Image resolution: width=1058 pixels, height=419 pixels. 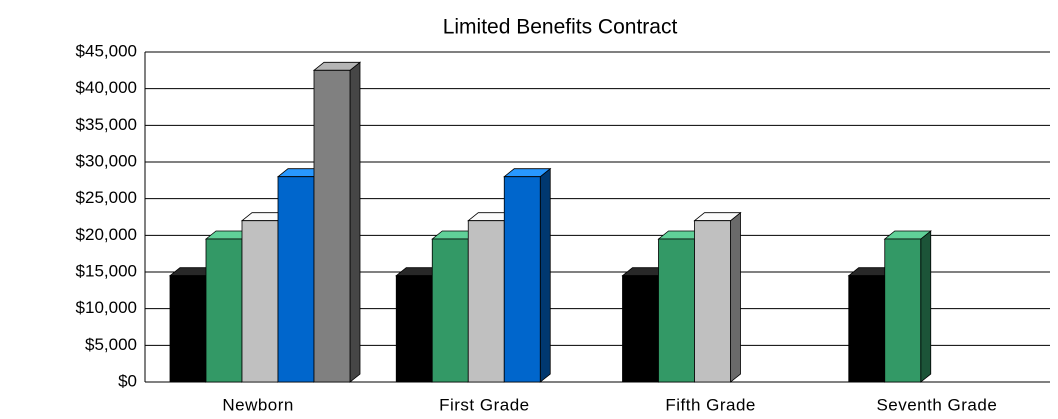 I want to click on y-tick-label: $10,000, so click(x=106, y=307).